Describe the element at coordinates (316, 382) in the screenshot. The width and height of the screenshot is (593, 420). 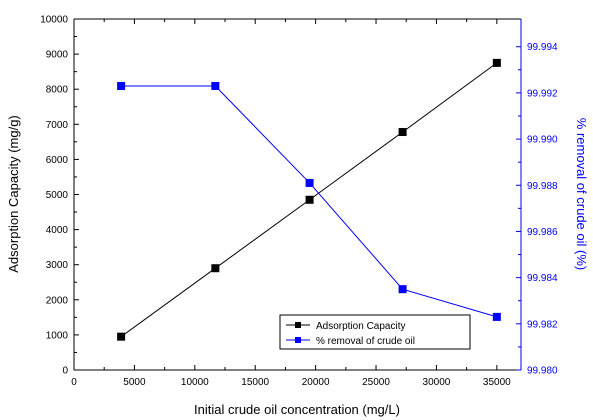
I see `x-tick-label: 20000` at that location.